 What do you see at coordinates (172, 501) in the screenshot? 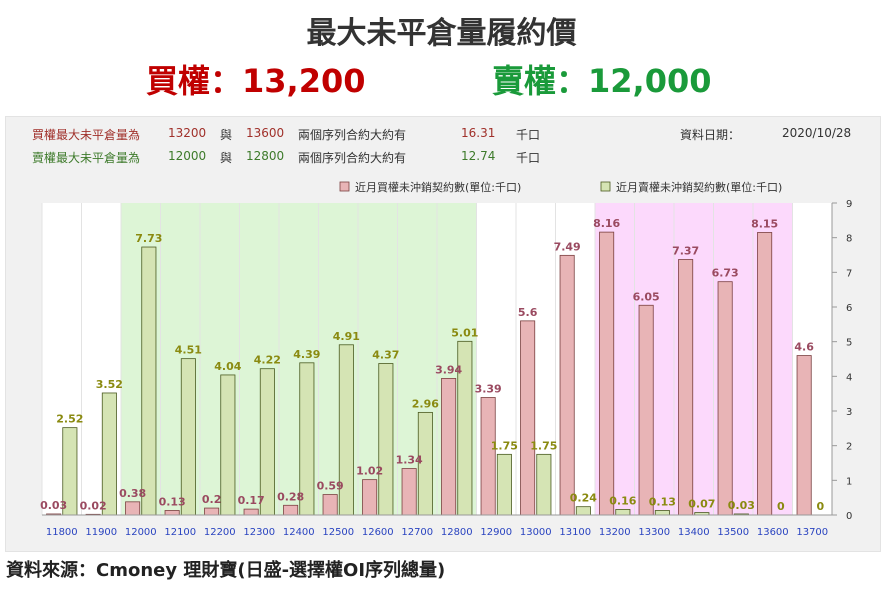
I see `call-value-label: 0.13` at bounding box center [172, 501].